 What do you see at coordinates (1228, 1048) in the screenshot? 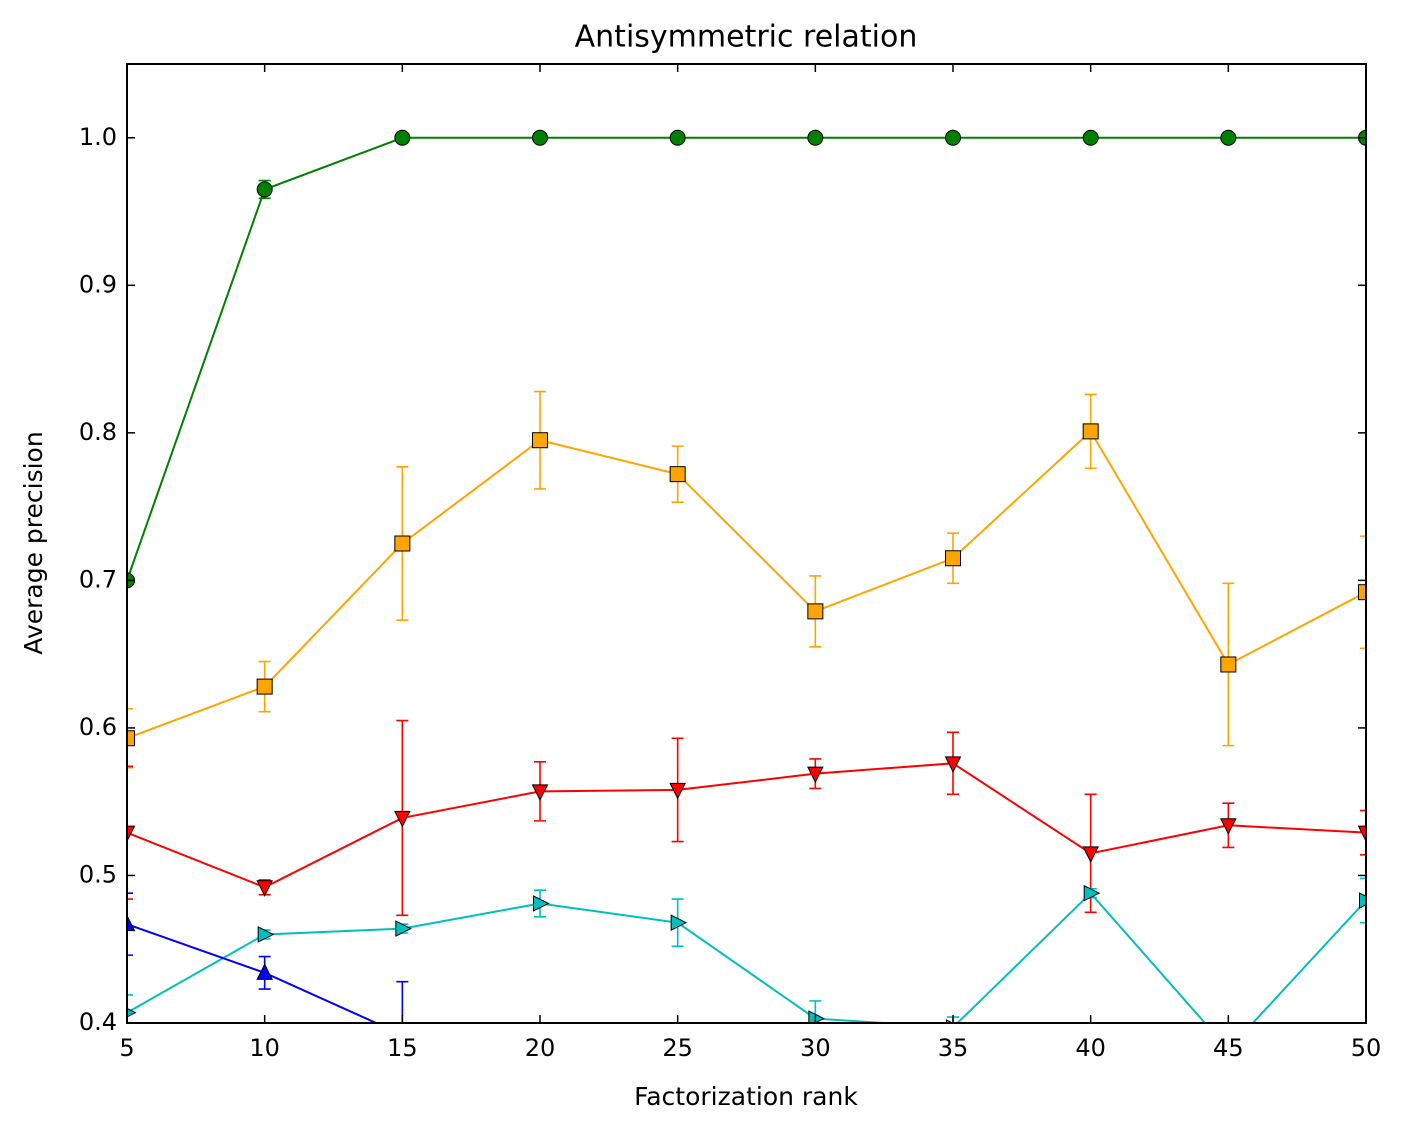
I see `x-tick-label: 45` at bounding box center [1228, 1048].